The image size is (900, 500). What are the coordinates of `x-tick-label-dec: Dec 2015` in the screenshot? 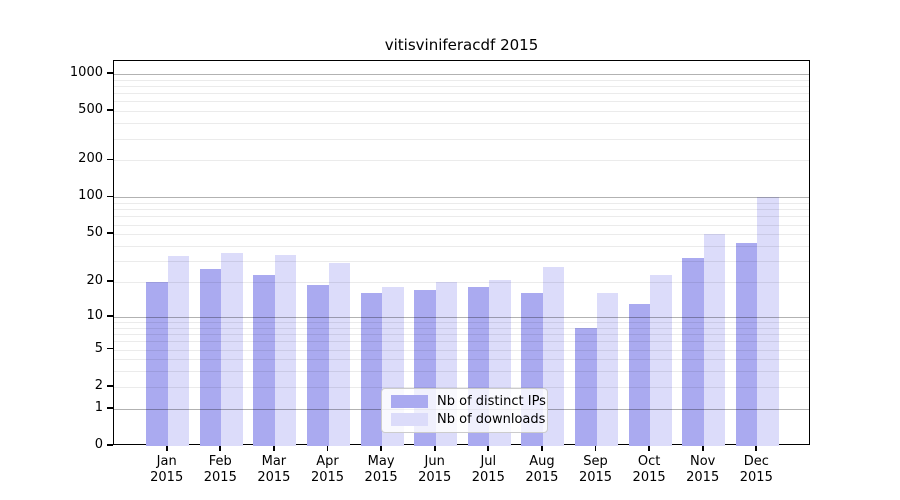 It's located at (756, 469).